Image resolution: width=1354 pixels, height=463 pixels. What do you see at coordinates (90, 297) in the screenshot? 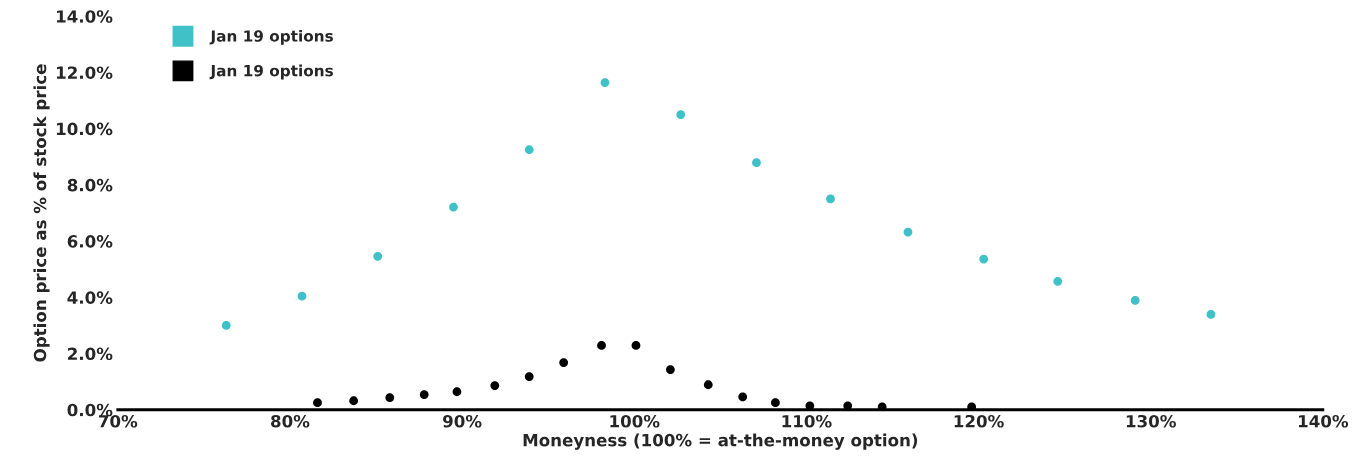
I see `y-tick-label: 4.0%` at bounding box center [90, 297].